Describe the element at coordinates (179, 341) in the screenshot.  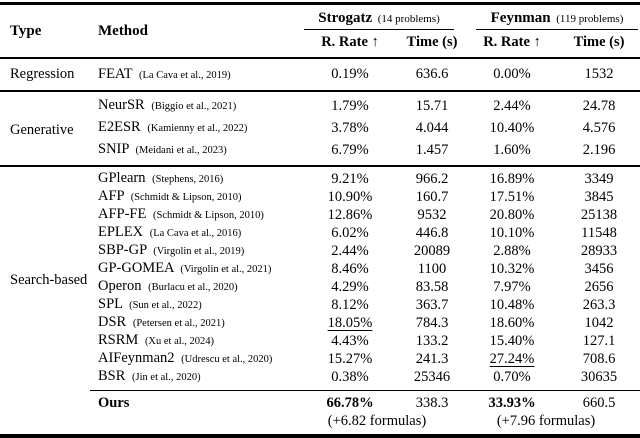
I see `method-citation: (Xu et al., 2024)` at that location.